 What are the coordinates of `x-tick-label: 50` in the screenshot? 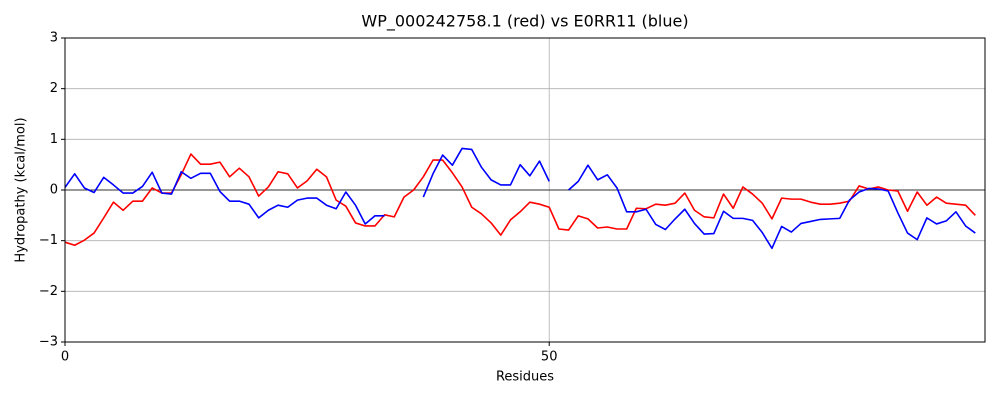 It's located at (549, 357).